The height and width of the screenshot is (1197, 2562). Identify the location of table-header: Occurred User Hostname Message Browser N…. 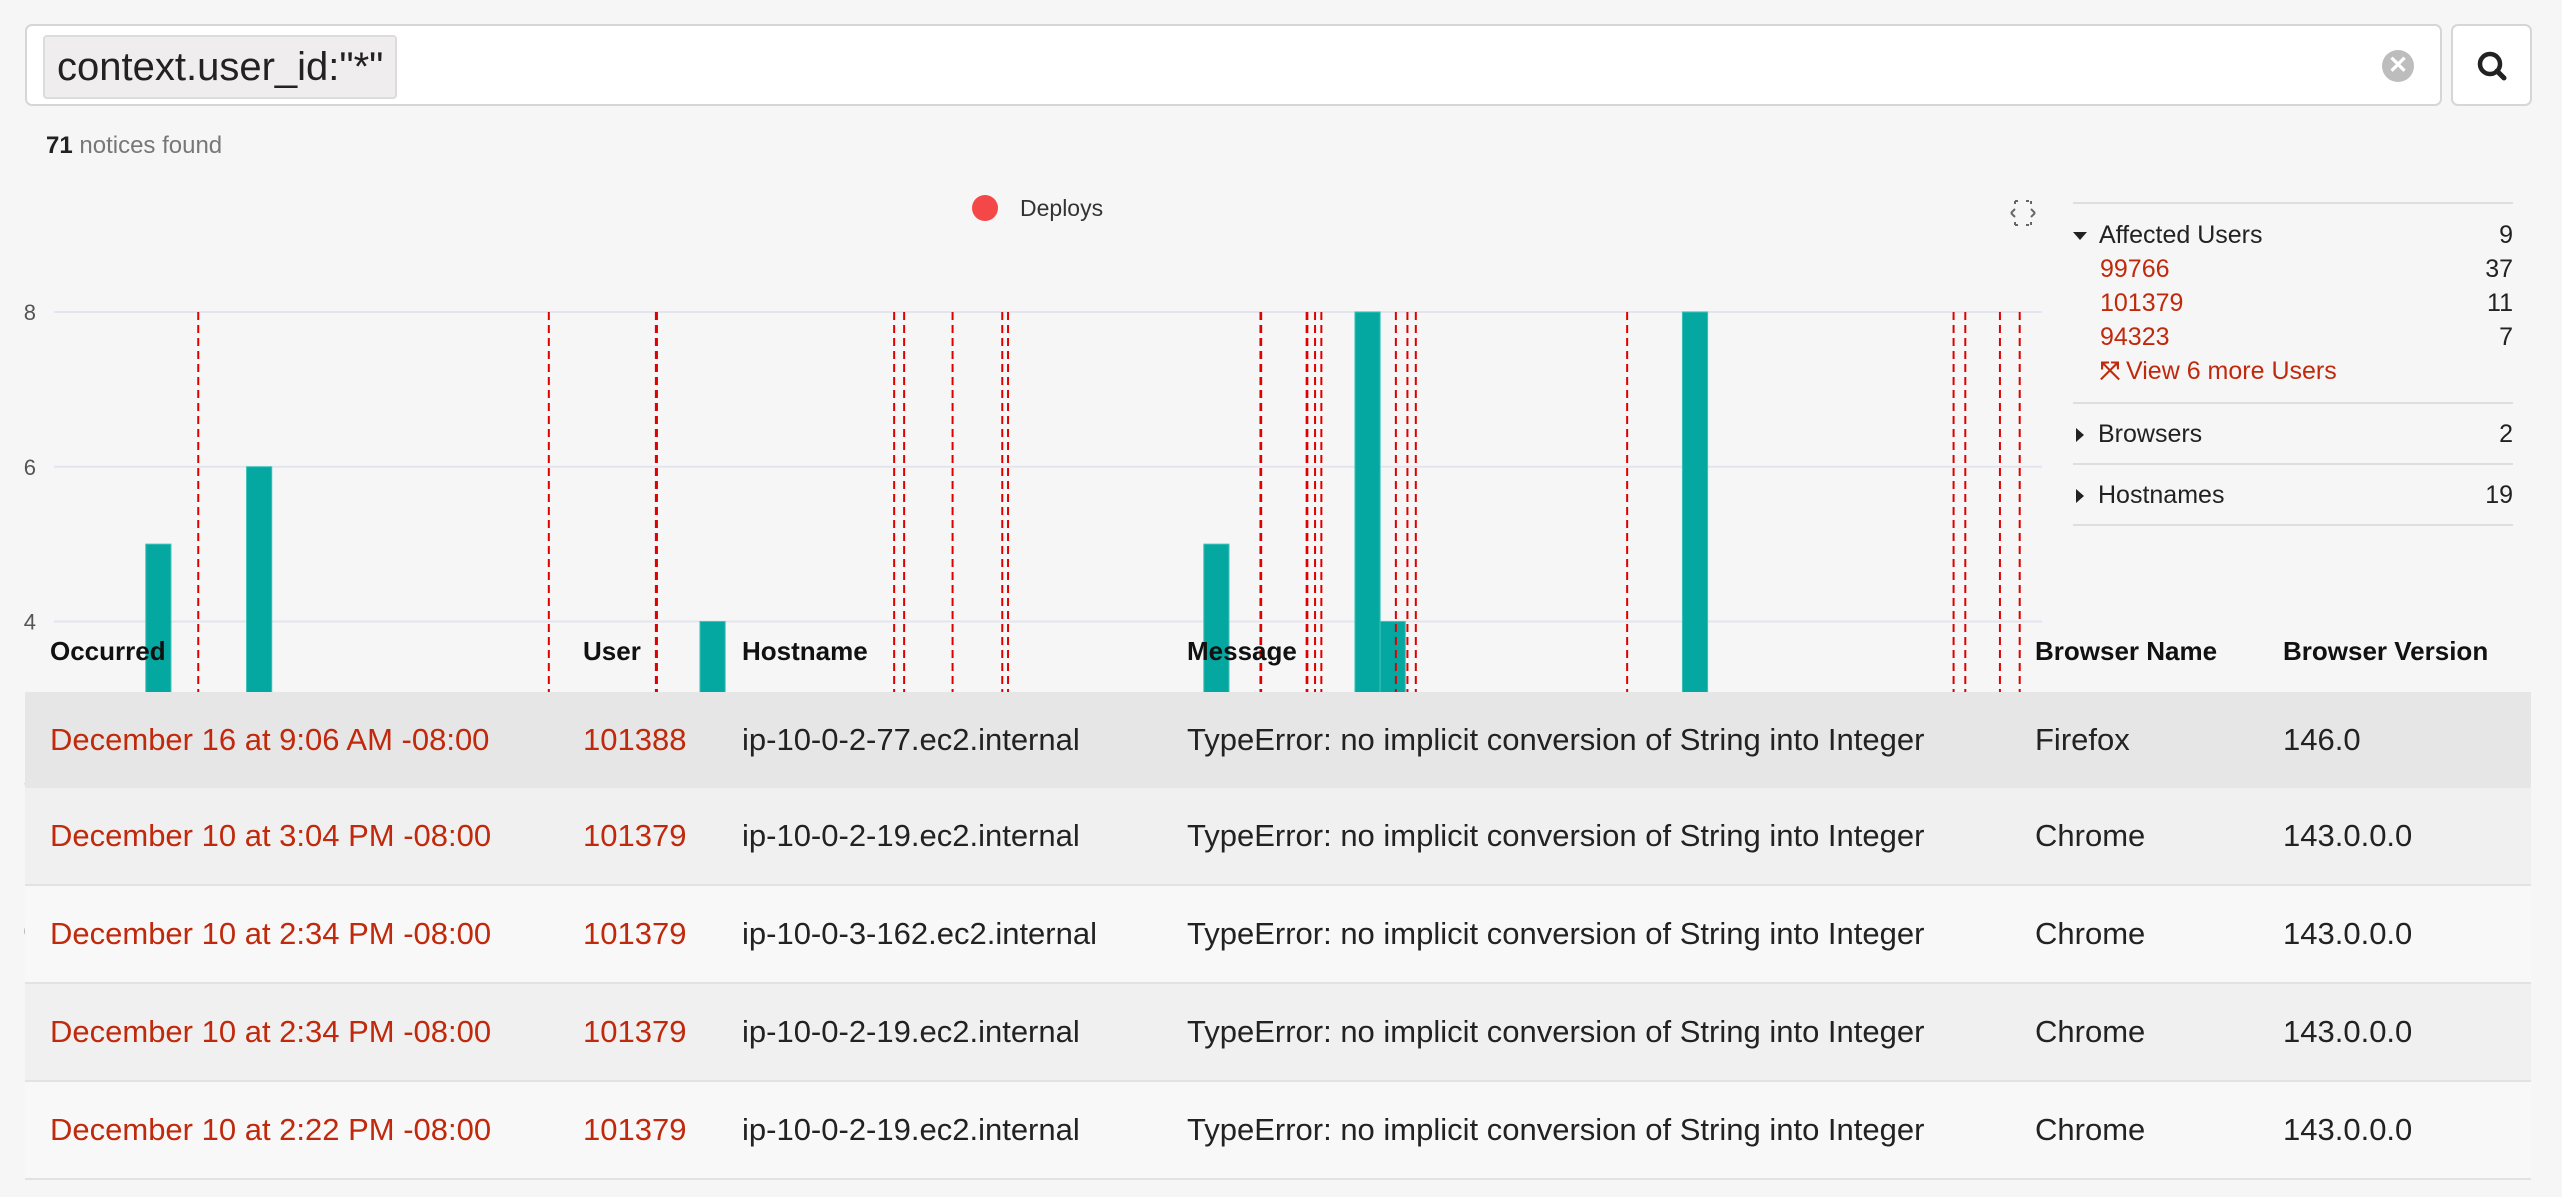
(1278, 651).